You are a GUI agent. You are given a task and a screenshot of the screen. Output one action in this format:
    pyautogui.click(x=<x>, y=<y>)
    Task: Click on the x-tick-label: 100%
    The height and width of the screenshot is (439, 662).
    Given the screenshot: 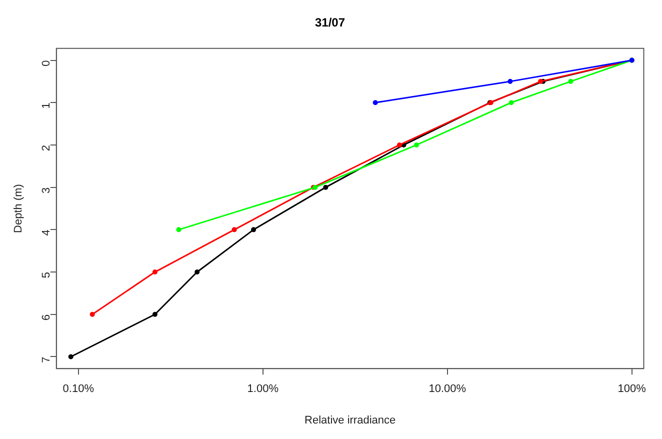 What is the action you would take?
    pyautogui.click(x=632, y=389)
    